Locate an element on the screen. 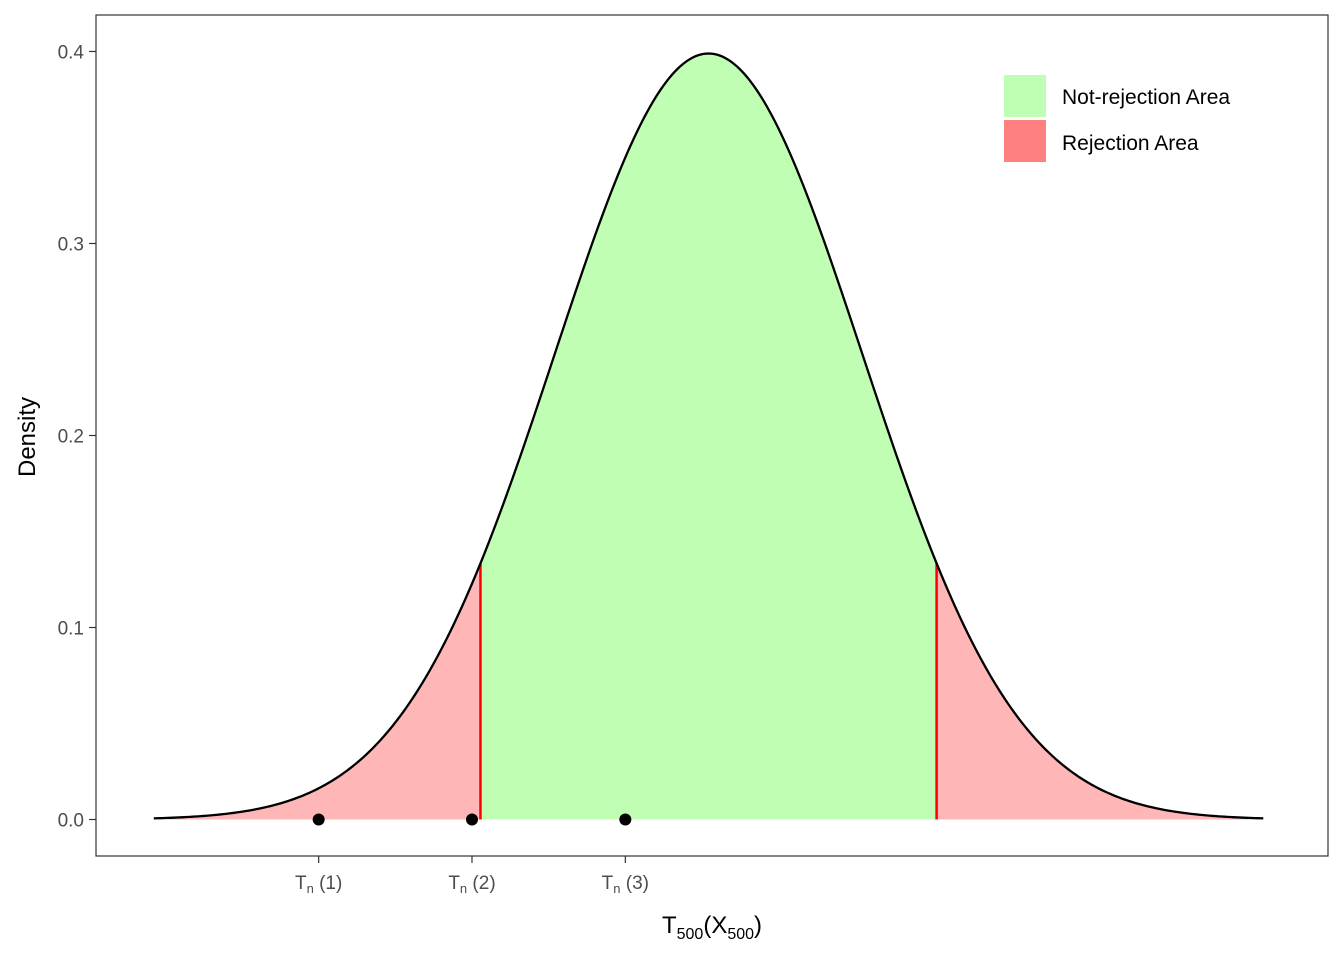 Image resolution: width=1344 pixels, height=960 pixels. y-axis: 0.0 0.1 0.2 0.3 0.4 is located at coordinates (77, 437).